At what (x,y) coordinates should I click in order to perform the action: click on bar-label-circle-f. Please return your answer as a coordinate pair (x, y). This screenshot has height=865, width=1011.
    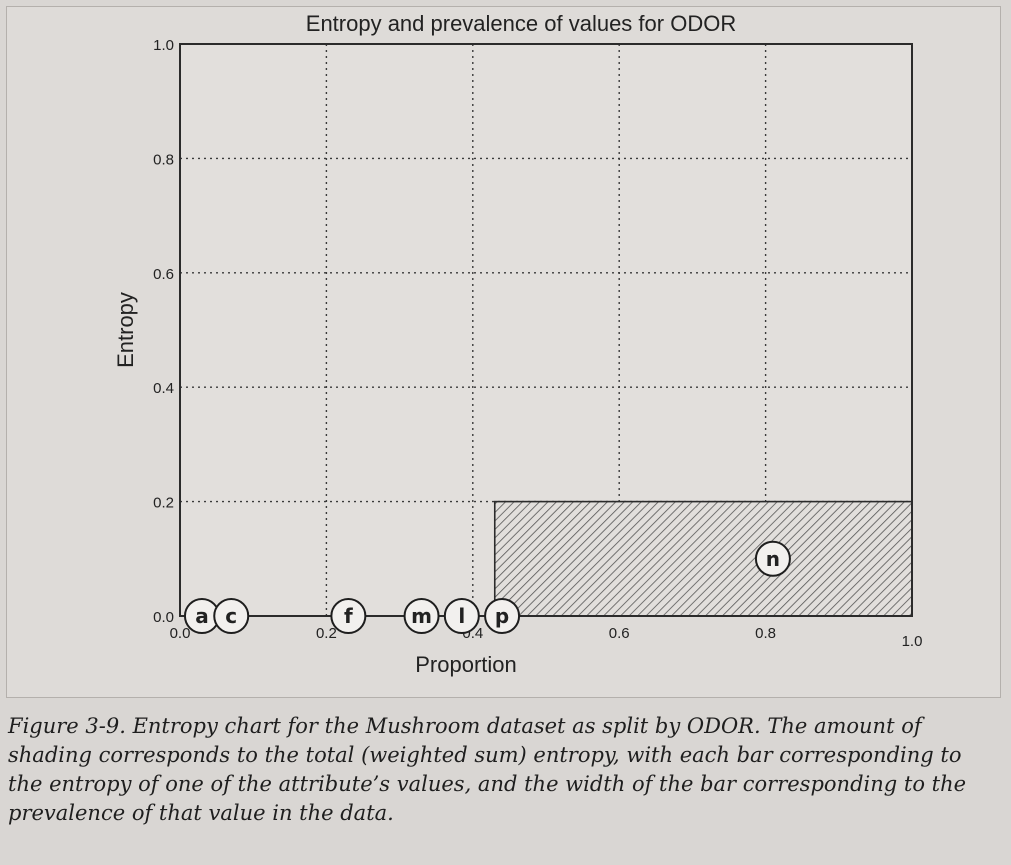
    Looking at the image, I should click on (348, 616).